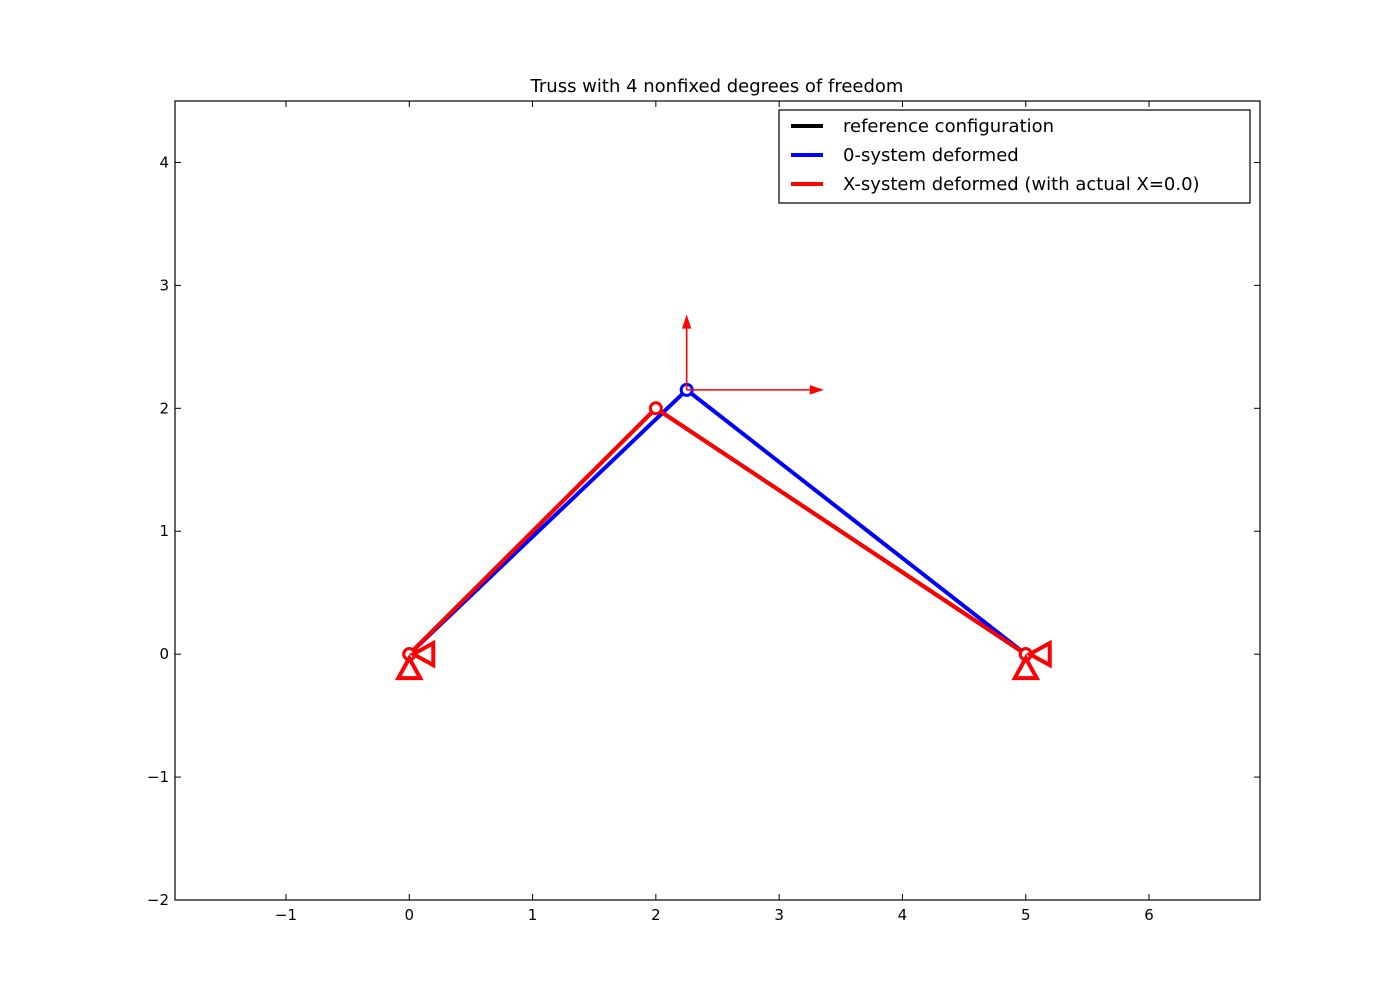 The height and width of the screenshot is (1000, 1400). I want to click on legend-label-1: 0-system deformed, so click(931, 155).